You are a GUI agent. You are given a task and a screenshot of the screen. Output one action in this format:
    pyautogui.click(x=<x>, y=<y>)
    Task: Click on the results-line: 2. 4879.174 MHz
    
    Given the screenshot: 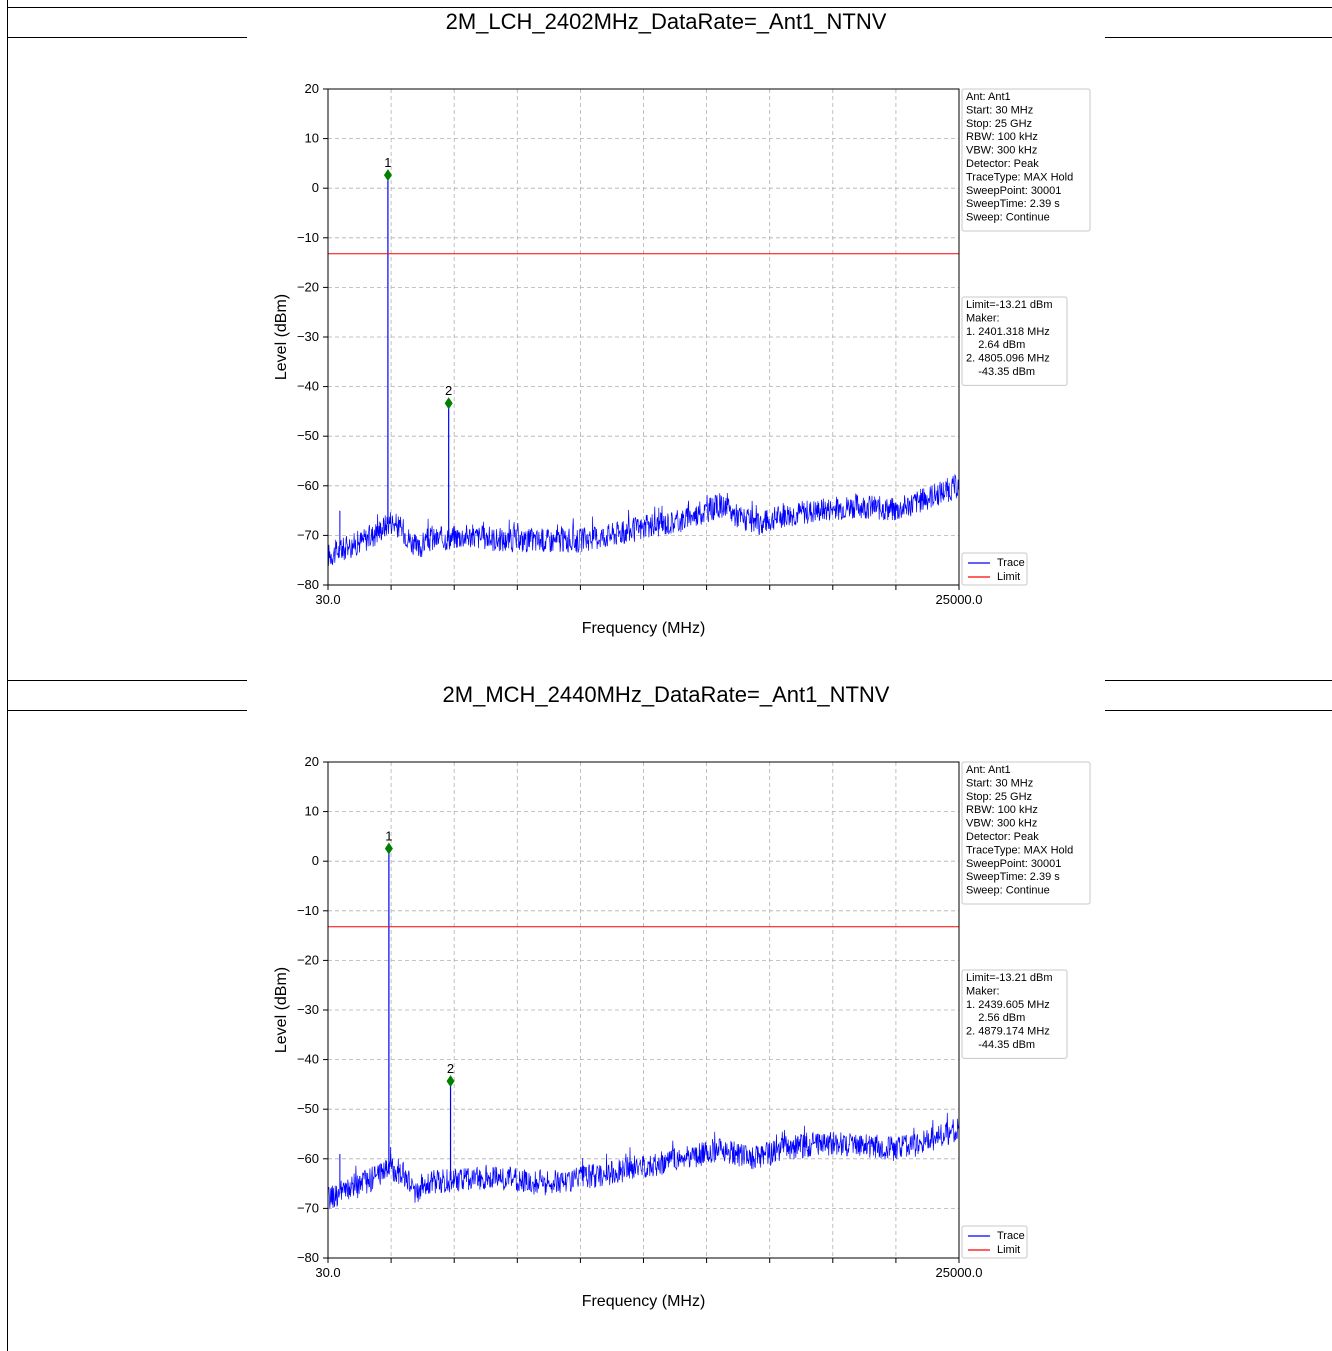 What is the action you would take?
    pyautogui.click(x=1008, y=1032)
    